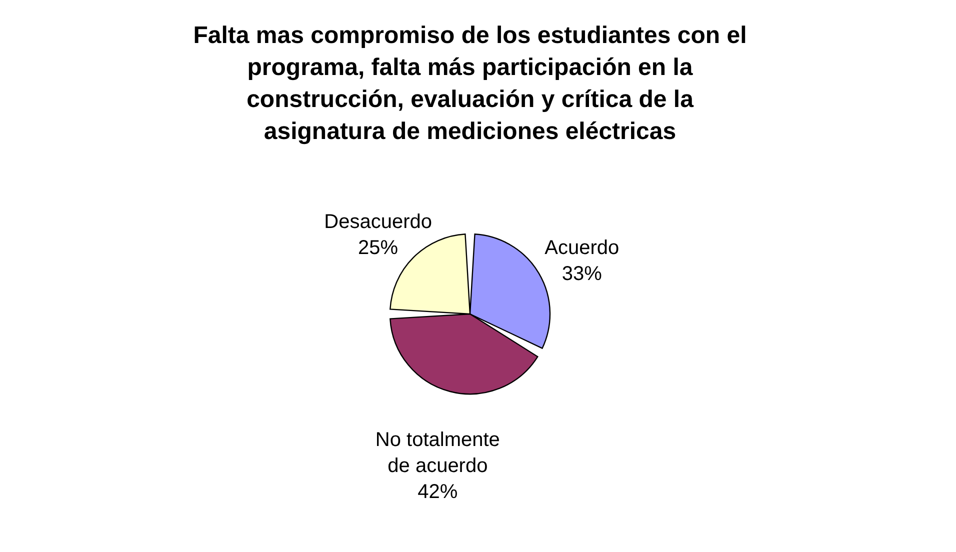  I want to click on data-label: 25%, so click(378, 248).